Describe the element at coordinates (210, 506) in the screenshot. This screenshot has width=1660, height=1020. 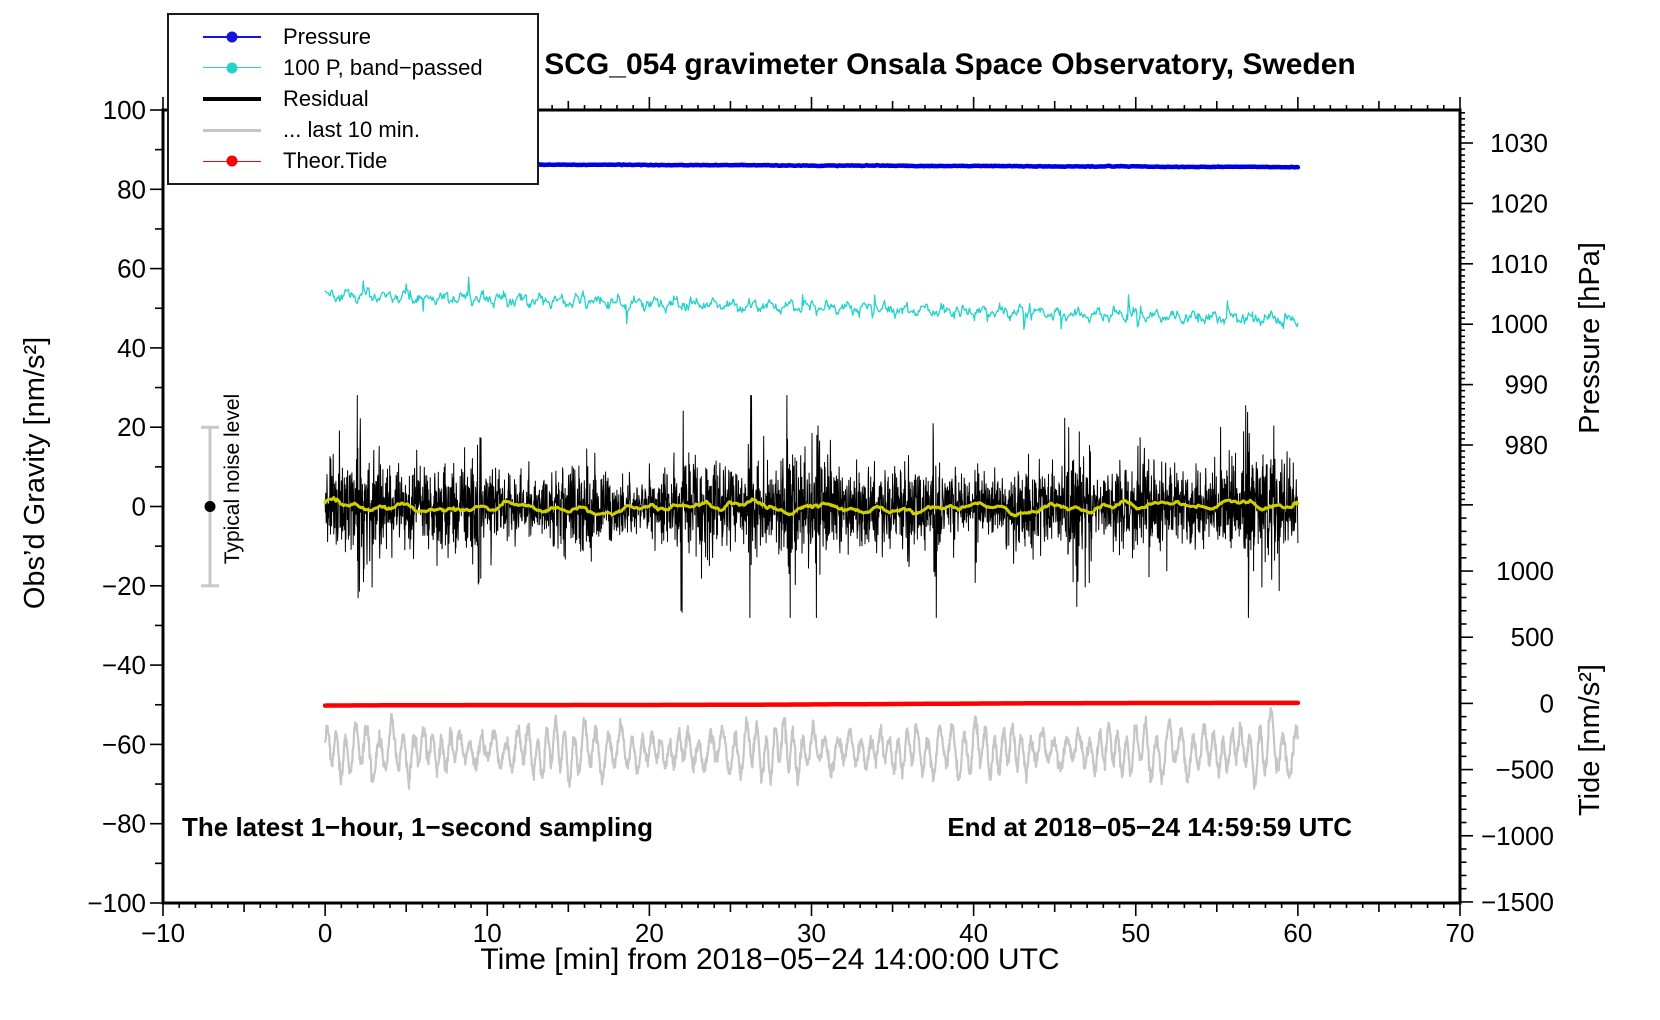
I see `noise-level-marker` at that location.